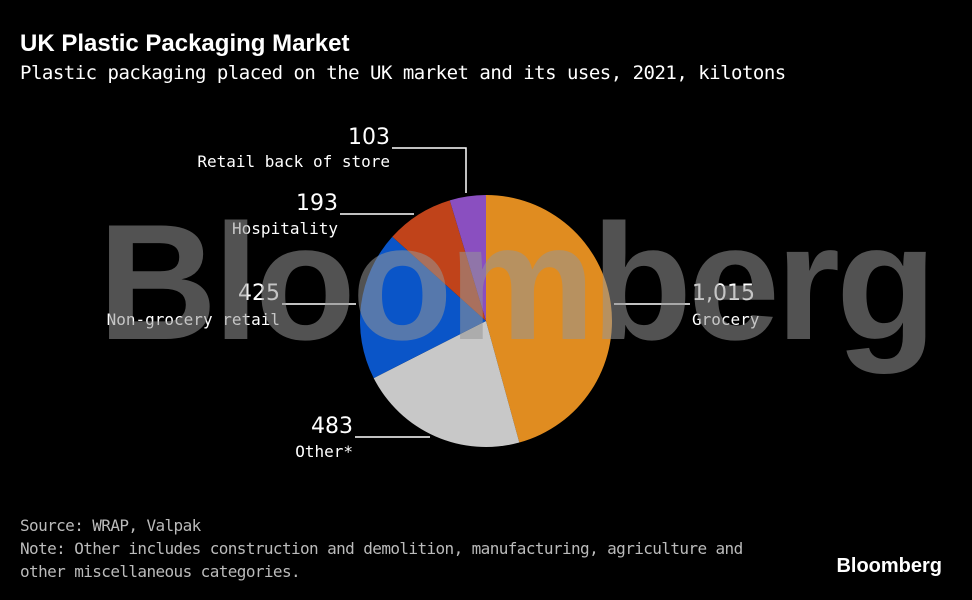 Image resolution: width=972 pixels, height=600 pixels. Describe the element at coordinates (332, 426) in the screenshot. I see `value-label: 483` at that location.